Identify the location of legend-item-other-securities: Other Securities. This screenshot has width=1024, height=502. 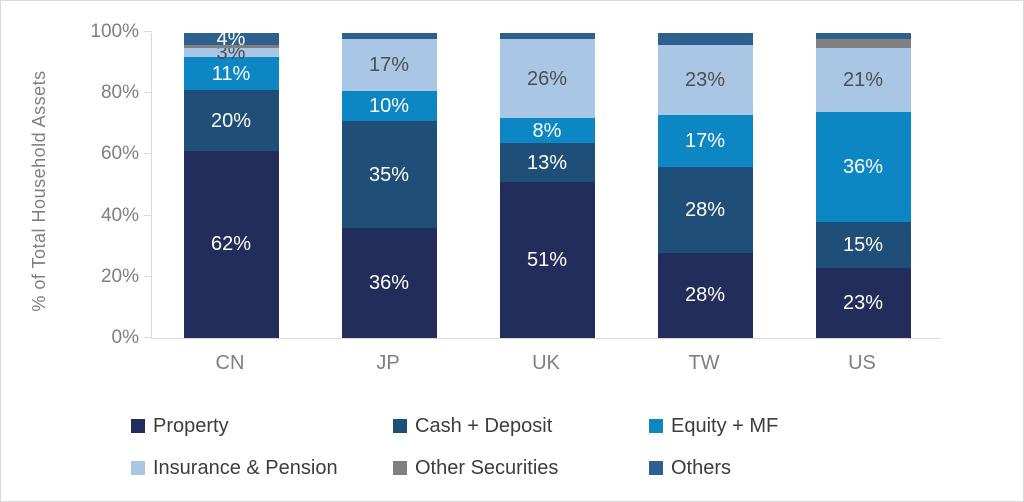
(475, 468).